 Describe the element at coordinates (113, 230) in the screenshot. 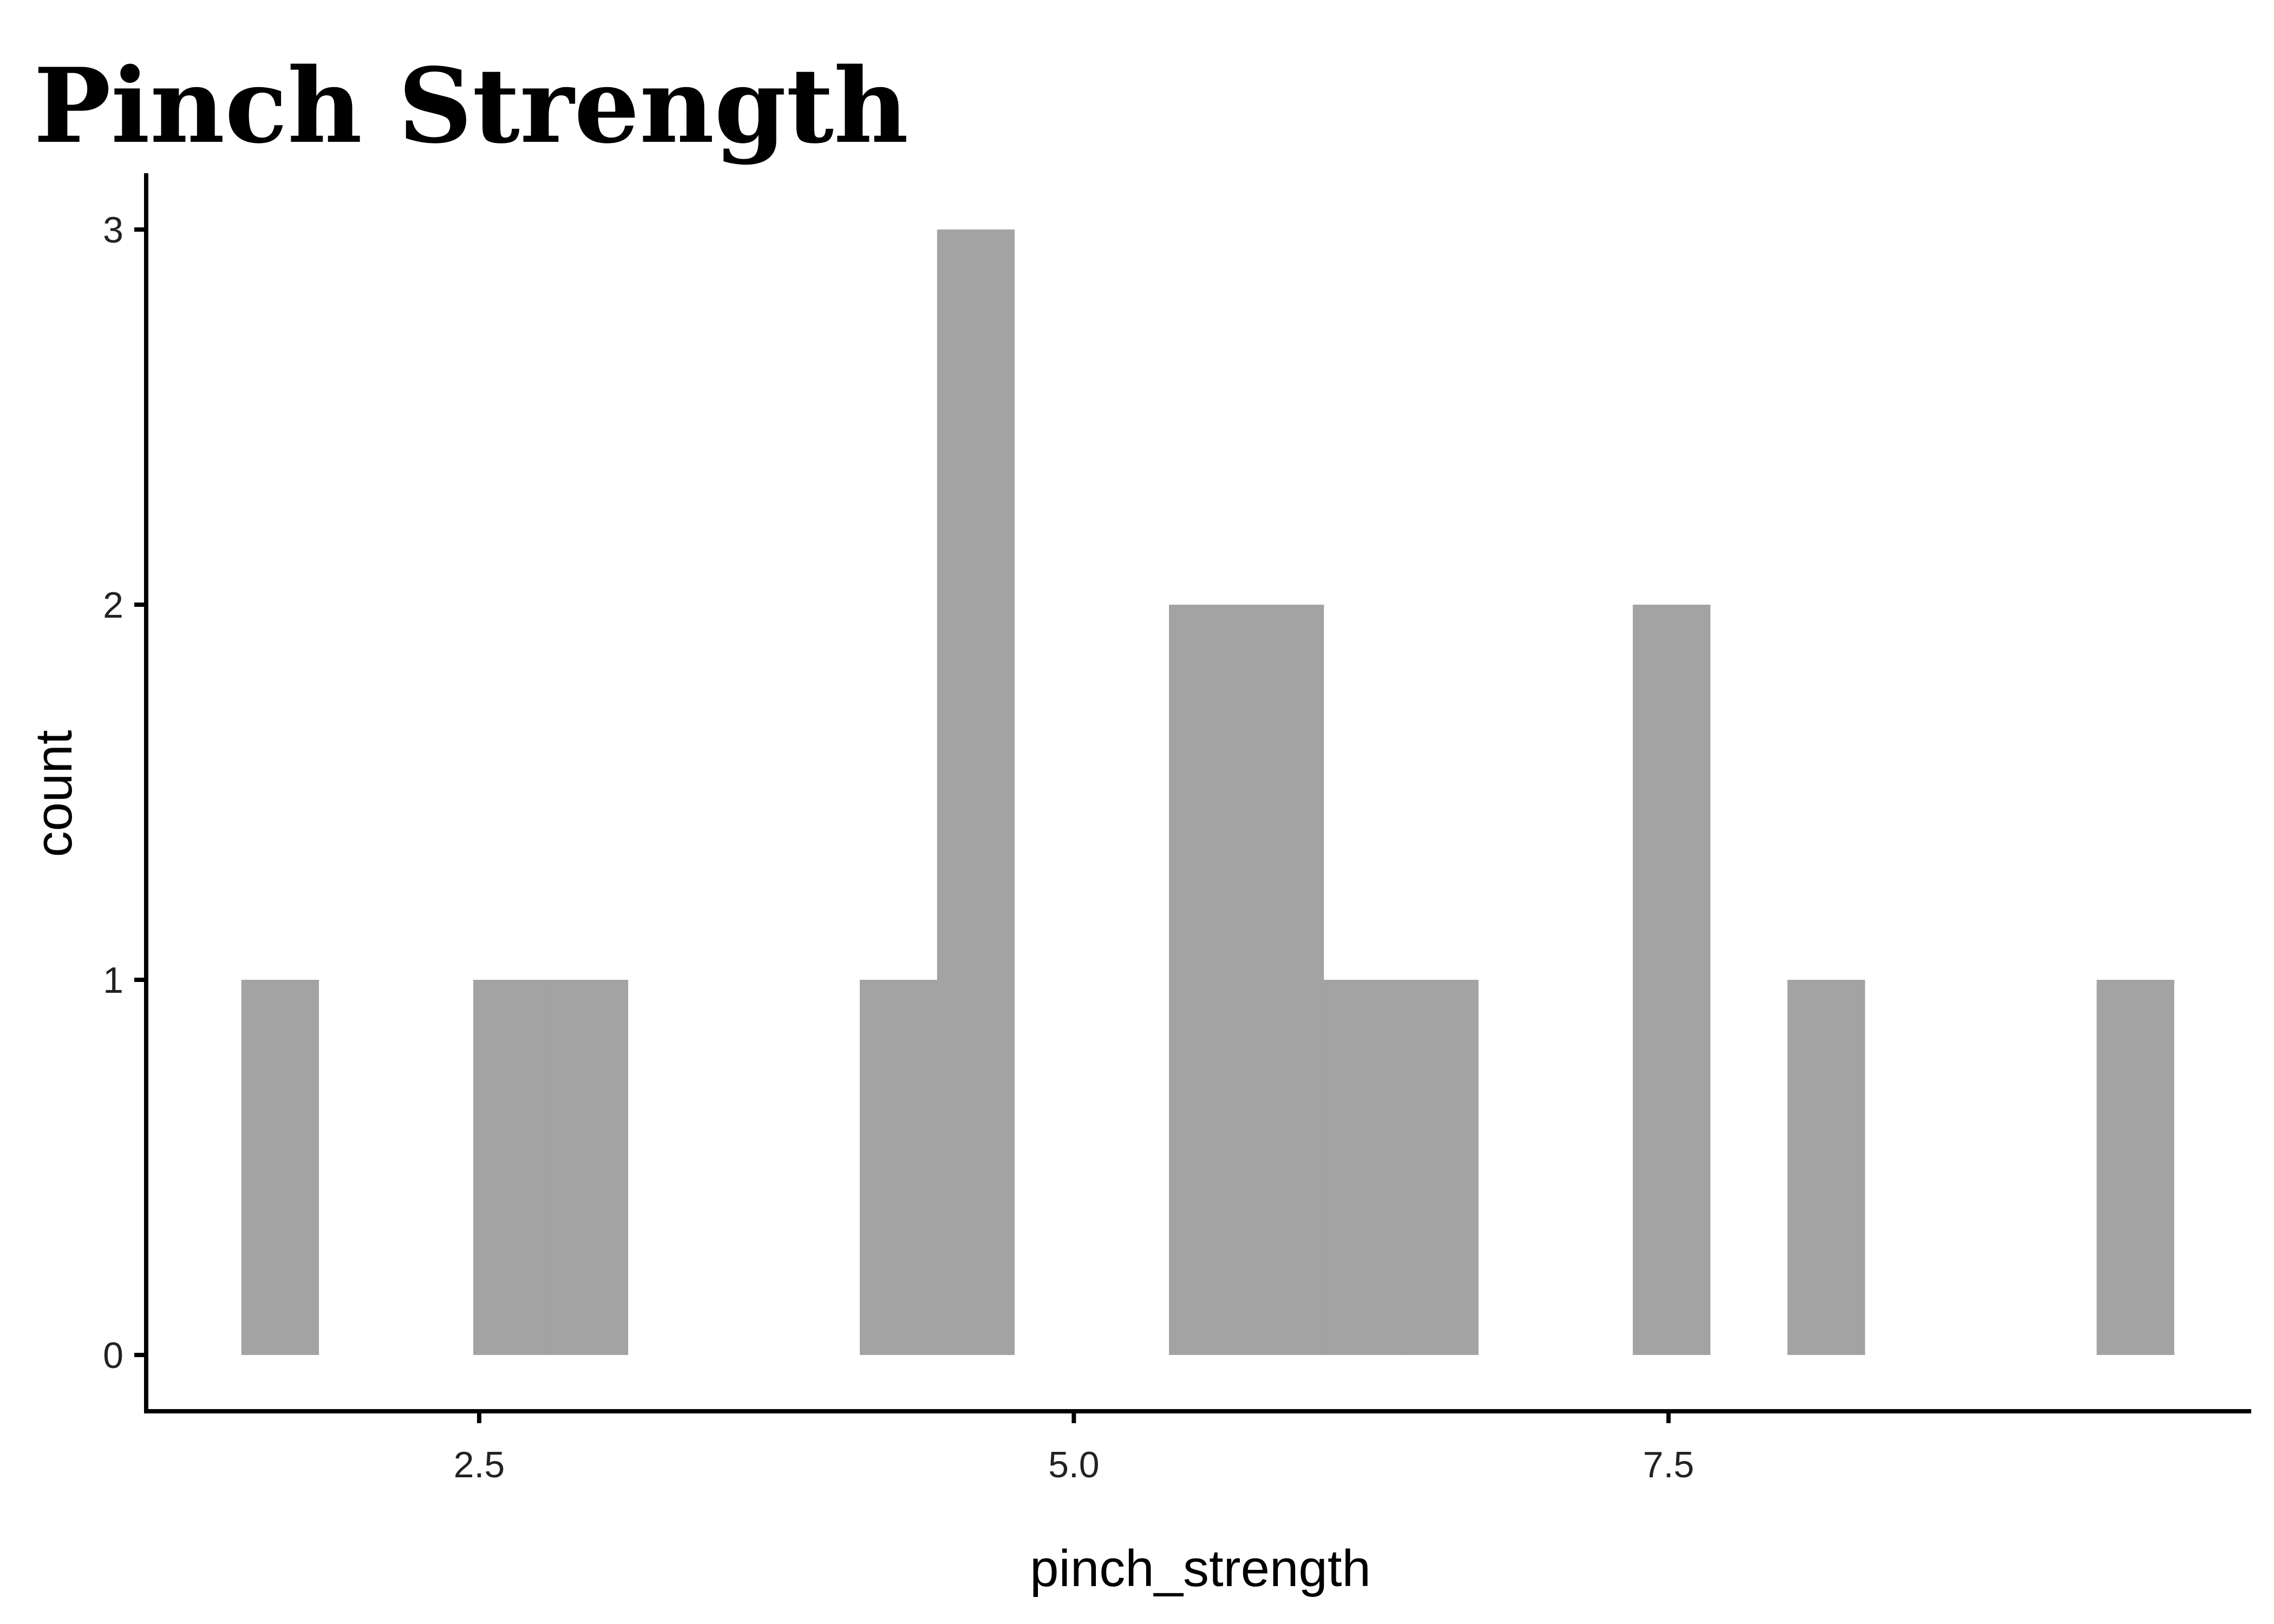

I see `y-tick-label: 3` at that location.